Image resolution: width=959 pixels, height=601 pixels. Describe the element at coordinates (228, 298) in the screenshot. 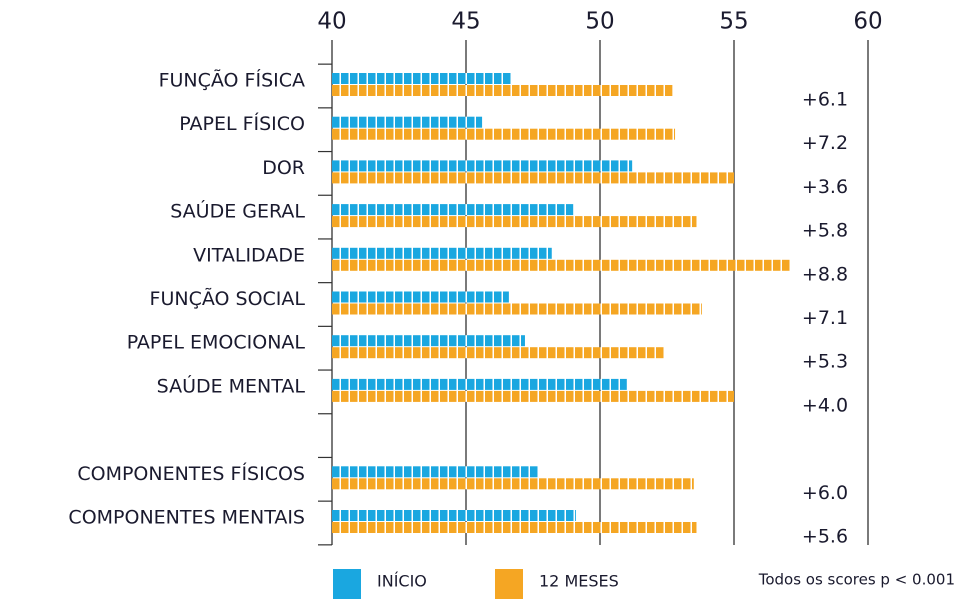

I see `category-label: FUNÇÃO SOCIAL` at that location.